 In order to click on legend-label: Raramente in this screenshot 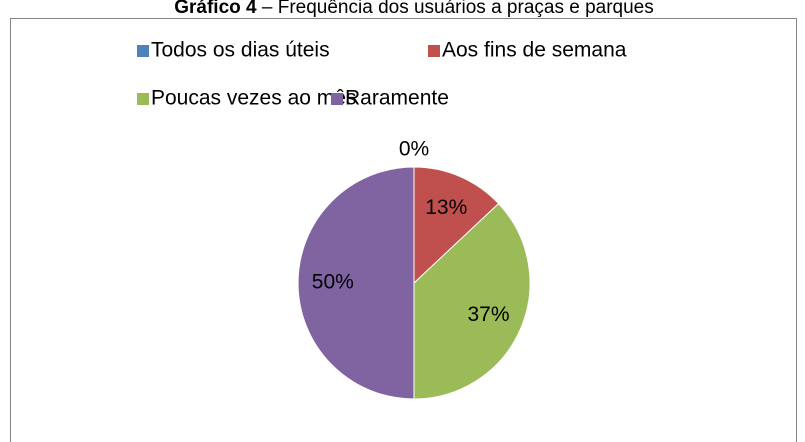, I will do `click(397, 98)`.